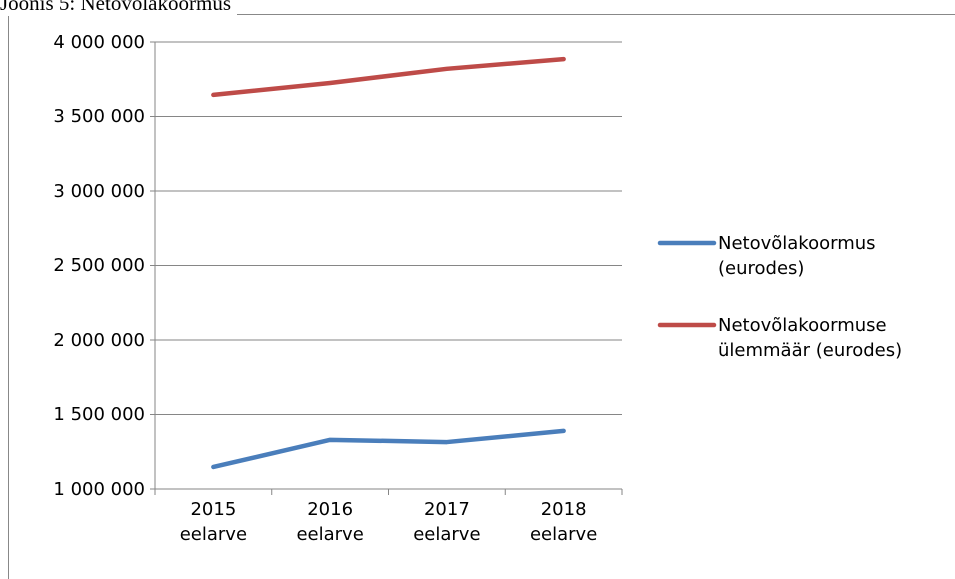 This screenshot has height=579, width=955. Describe the element at coordinates (810, 337) in the screenshot. I see `legend-label: Netovõlakoormuse ülemmäär (eurodes)` at that location.